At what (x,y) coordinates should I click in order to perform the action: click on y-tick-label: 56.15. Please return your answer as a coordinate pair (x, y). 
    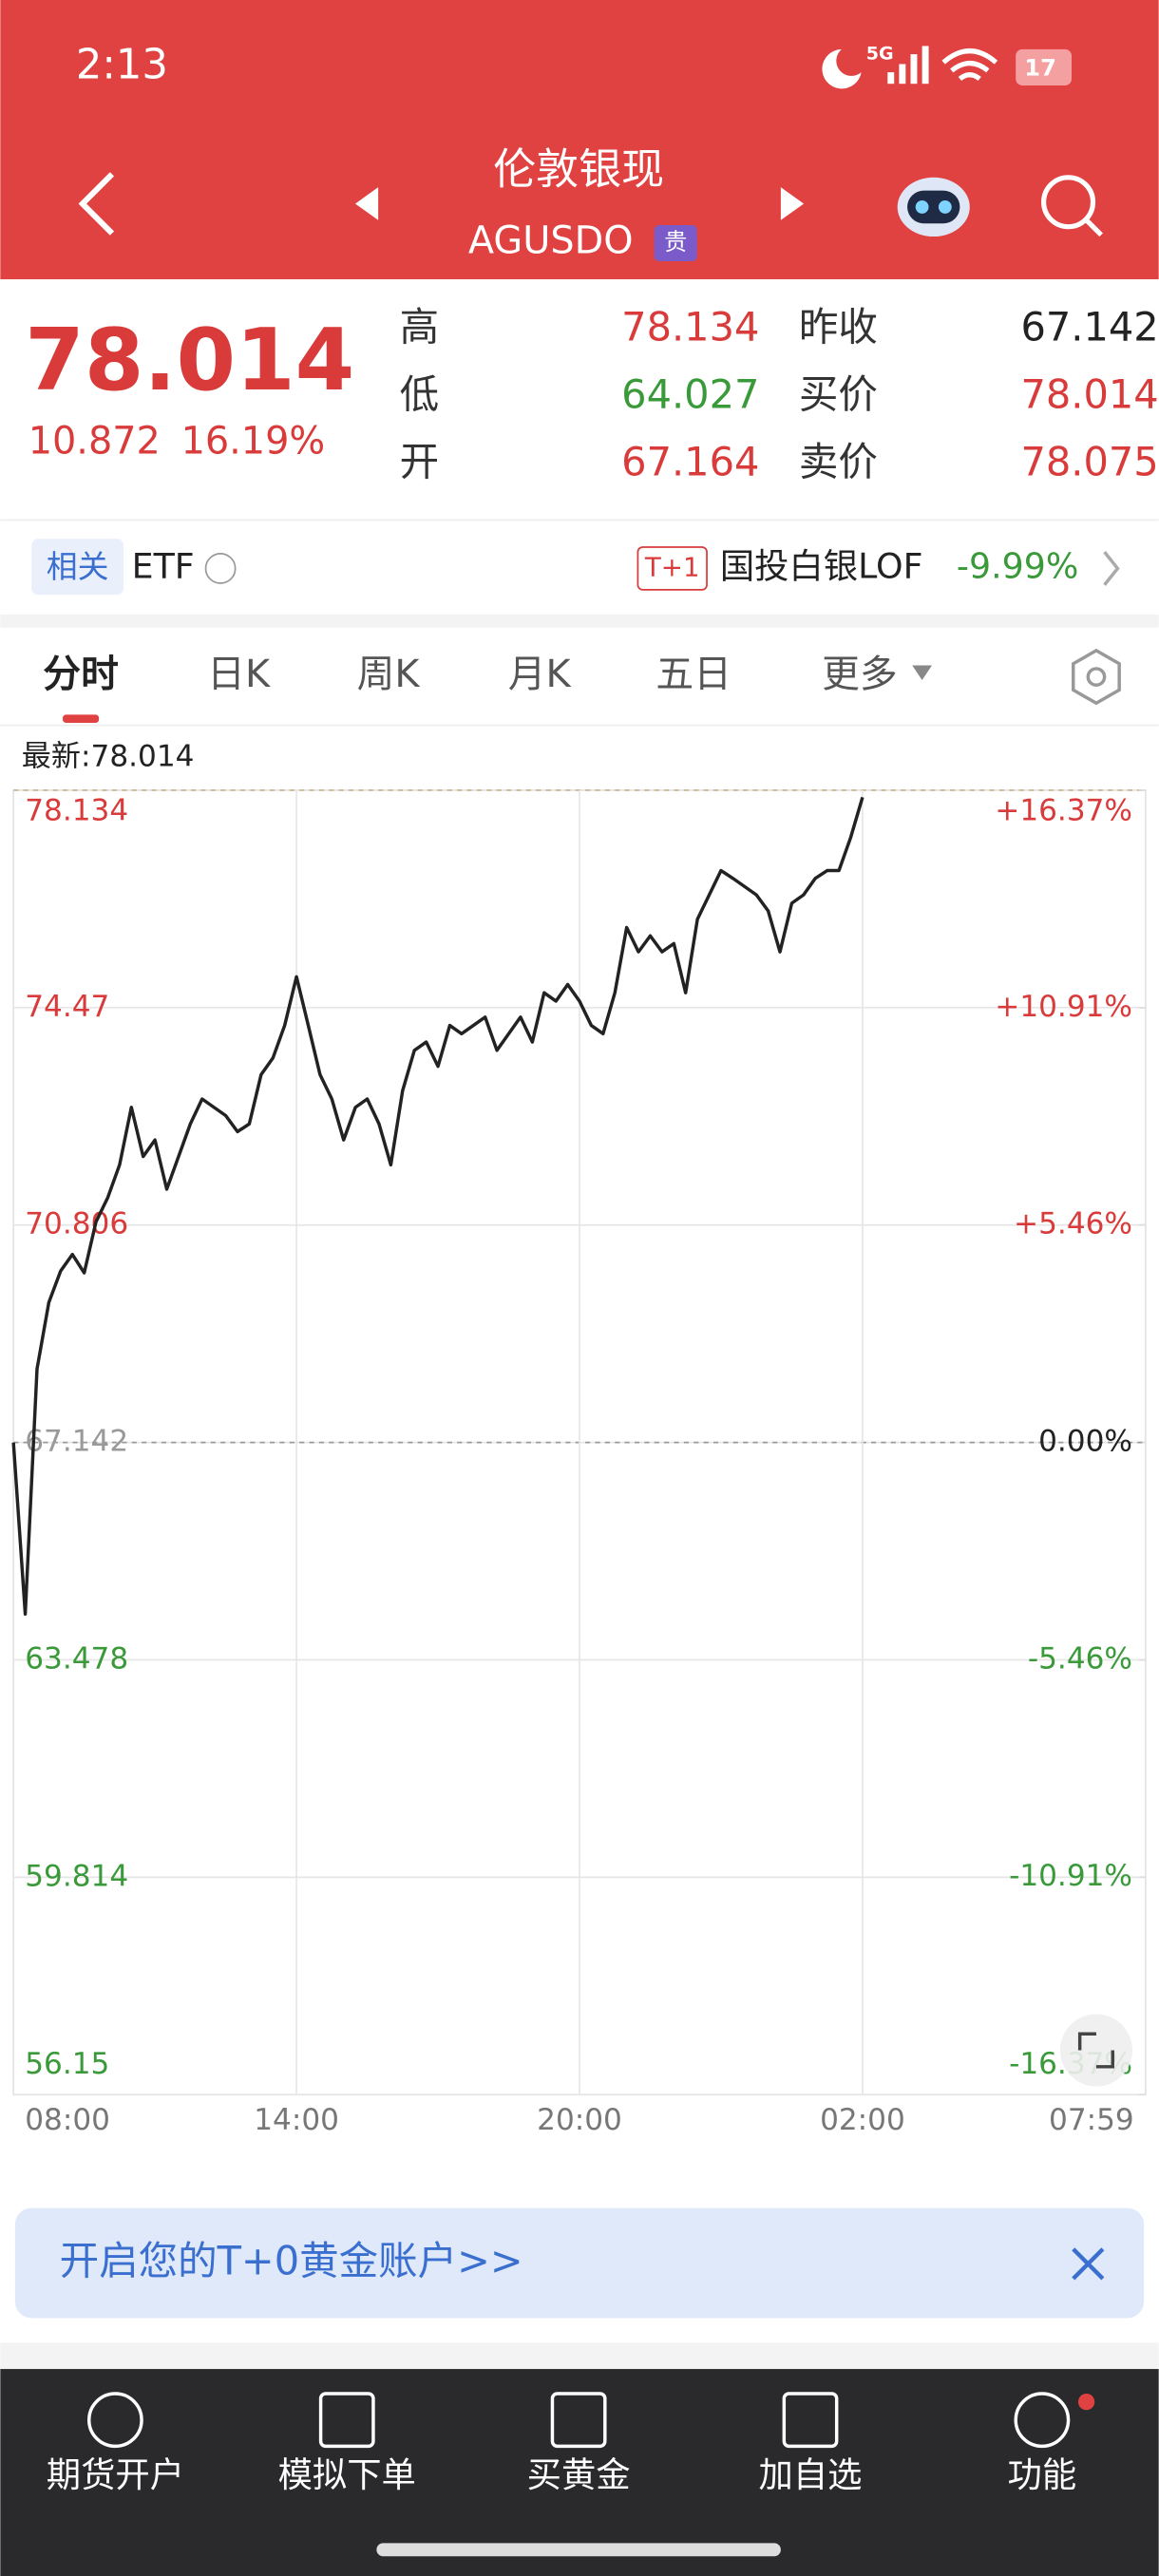
    Looking at the image, I should click on (67, 2064).